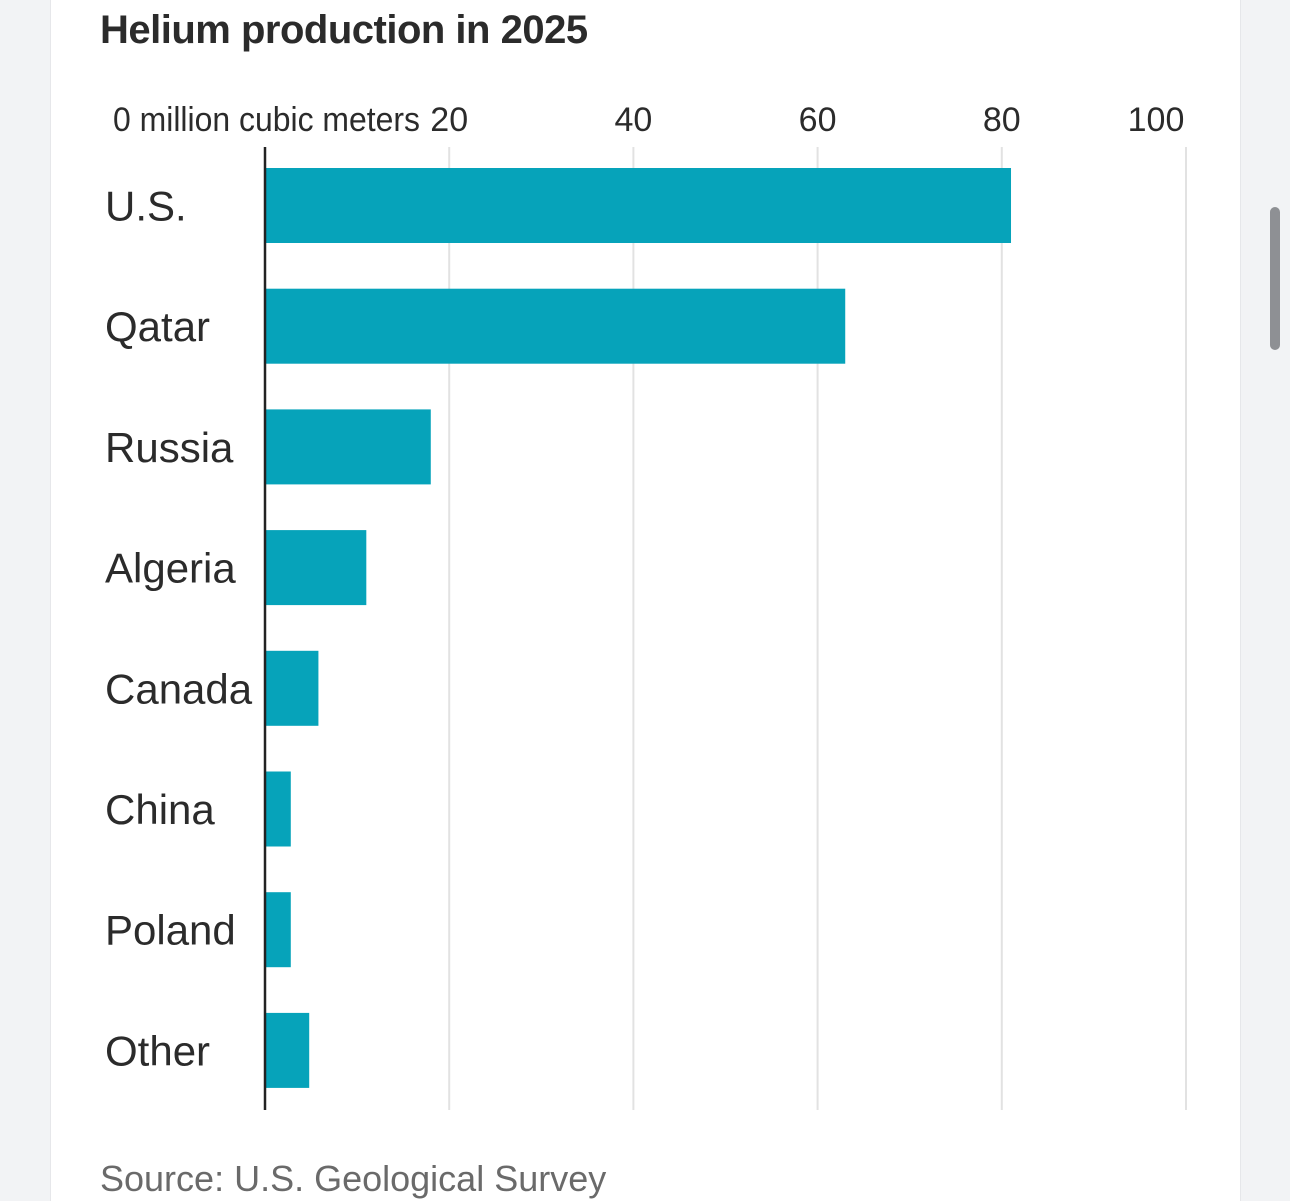 Image resolution: width=1290 pixels, height=1201 pixels. What do you see at coordinates (449, 120) in the screenshot?
I see `x-tick-label-20: 20` at bounding box center [449, 120].